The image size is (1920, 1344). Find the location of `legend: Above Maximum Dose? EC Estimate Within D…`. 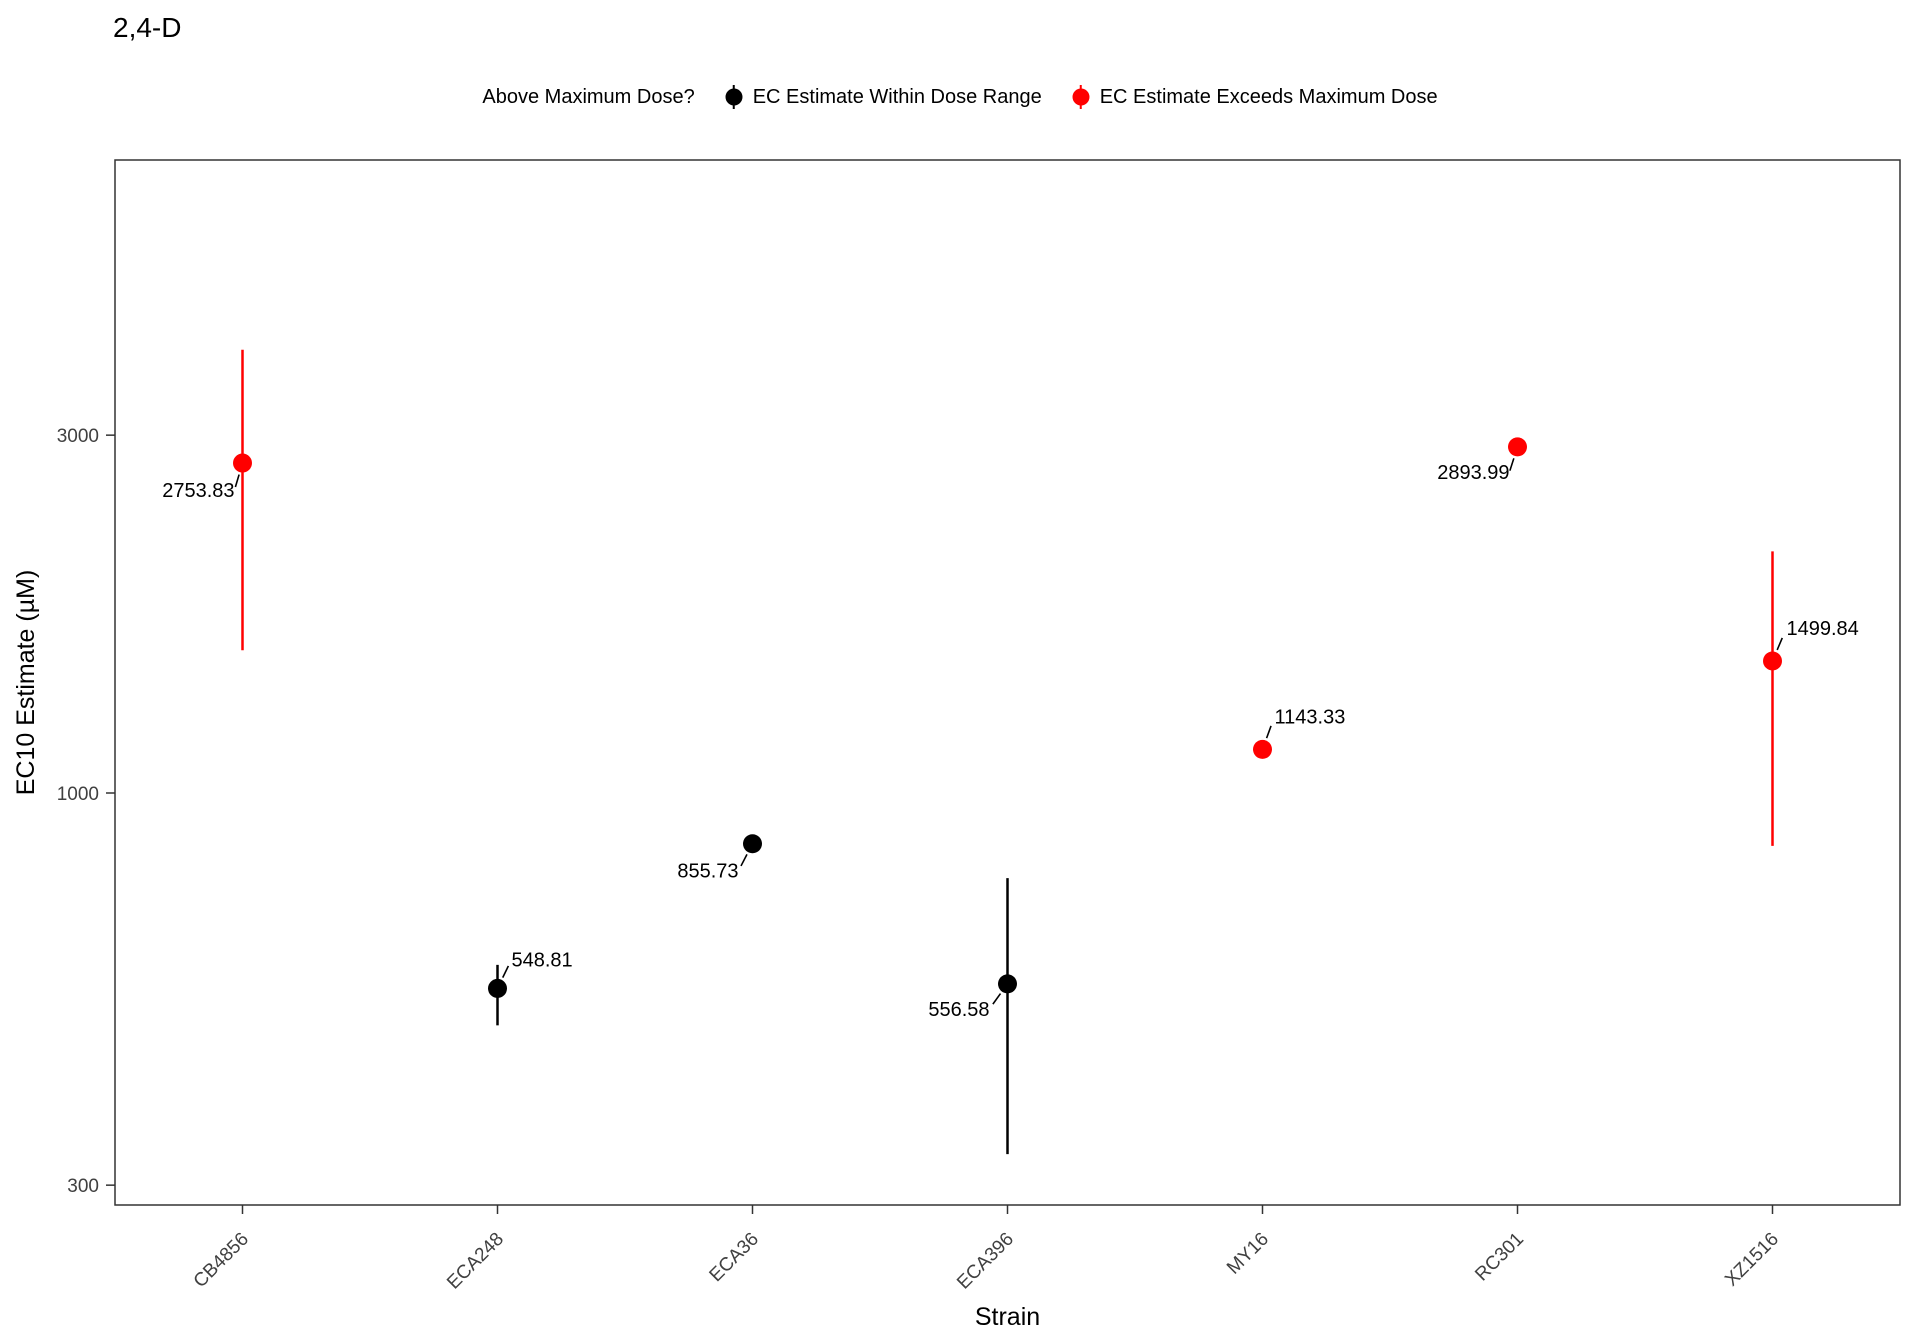

legend: Above Maximum Dose? EC Estimate Within D… is located at coordinates (960, 97).